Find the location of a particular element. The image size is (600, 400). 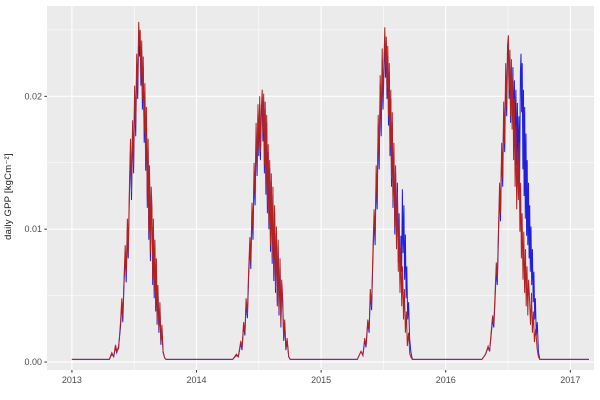

x-tick-label: 2013 is located at coordinates (72, 380).